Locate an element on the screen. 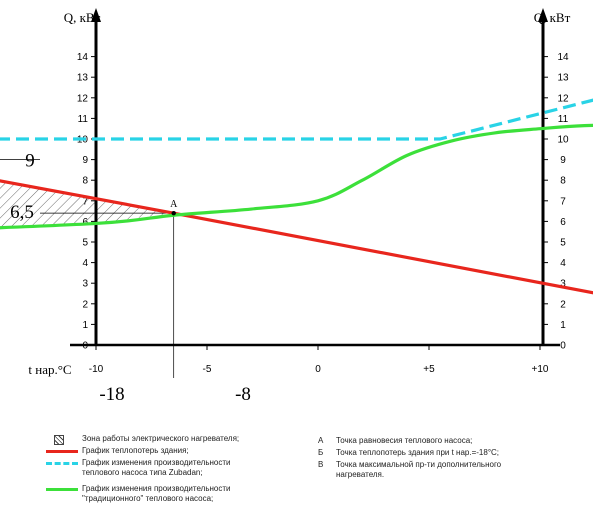  legend-left-item-3-text: График изменения производительности is located at coordinates (156, 488).